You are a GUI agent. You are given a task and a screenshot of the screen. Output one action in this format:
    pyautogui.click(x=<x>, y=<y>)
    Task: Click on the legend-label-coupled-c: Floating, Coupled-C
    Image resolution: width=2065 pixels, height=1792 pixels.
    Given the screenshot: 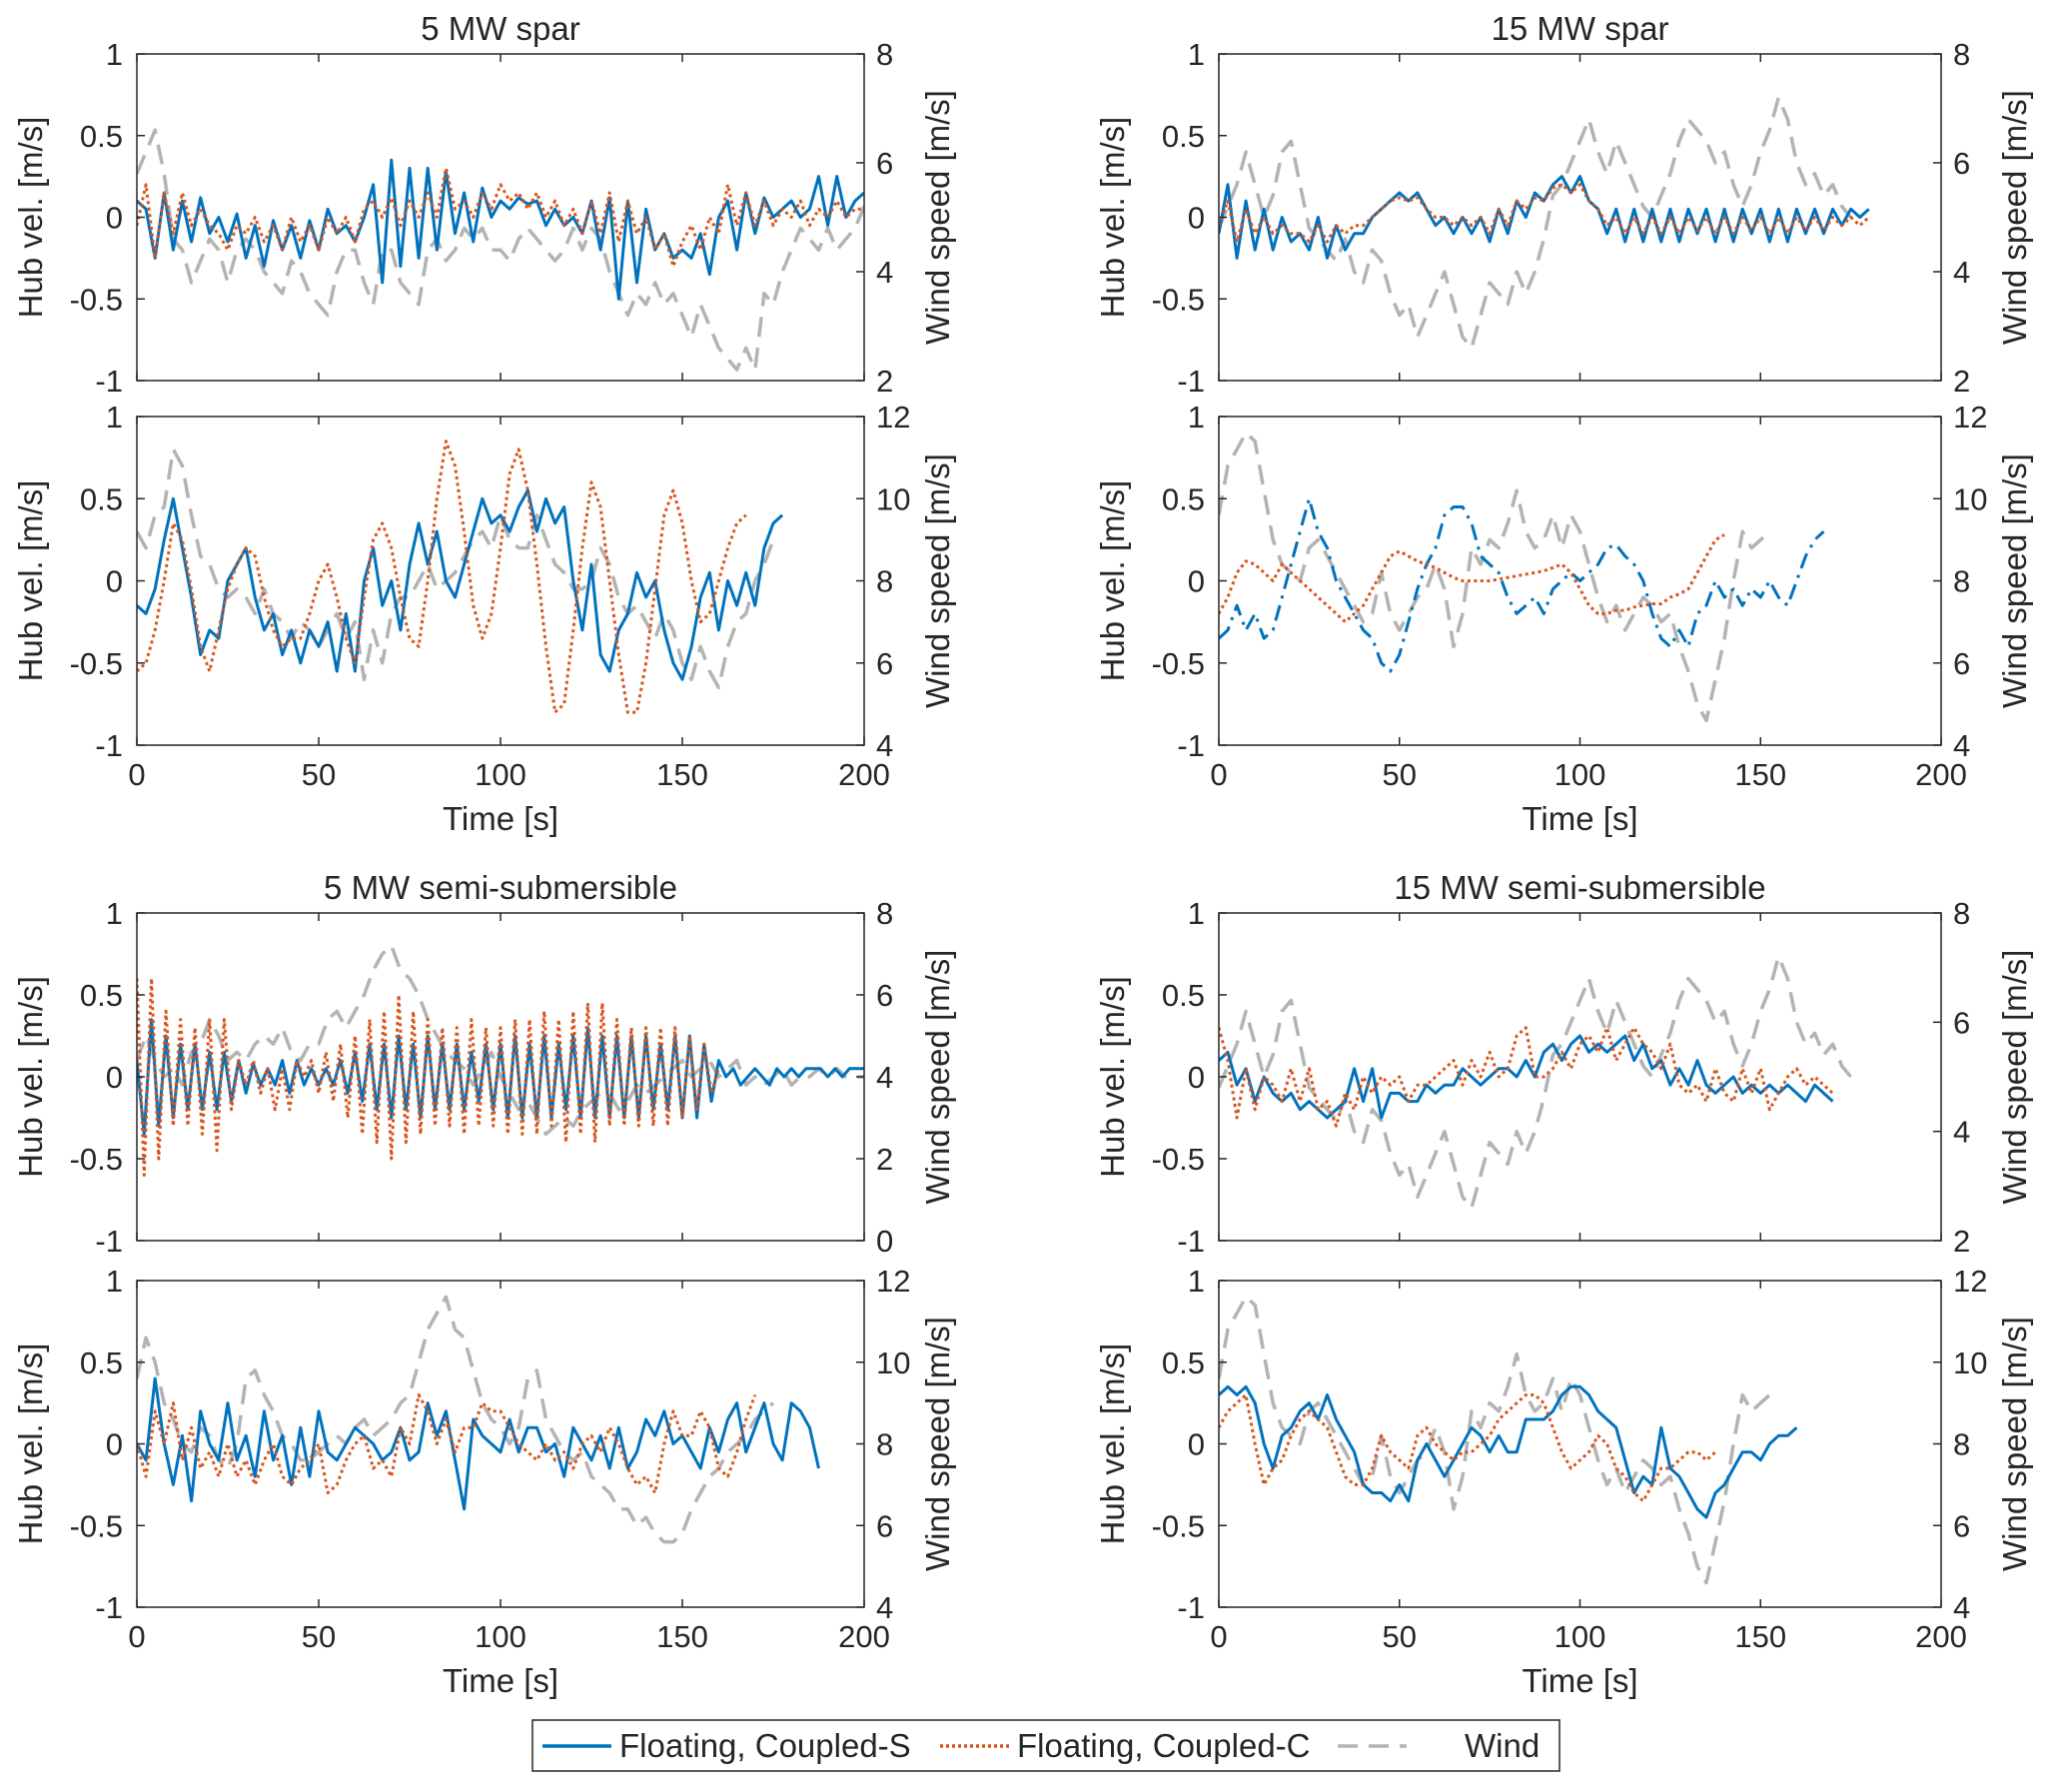 What is the action you would take?
    pyautogui.click(x=1164, y=1745)
    